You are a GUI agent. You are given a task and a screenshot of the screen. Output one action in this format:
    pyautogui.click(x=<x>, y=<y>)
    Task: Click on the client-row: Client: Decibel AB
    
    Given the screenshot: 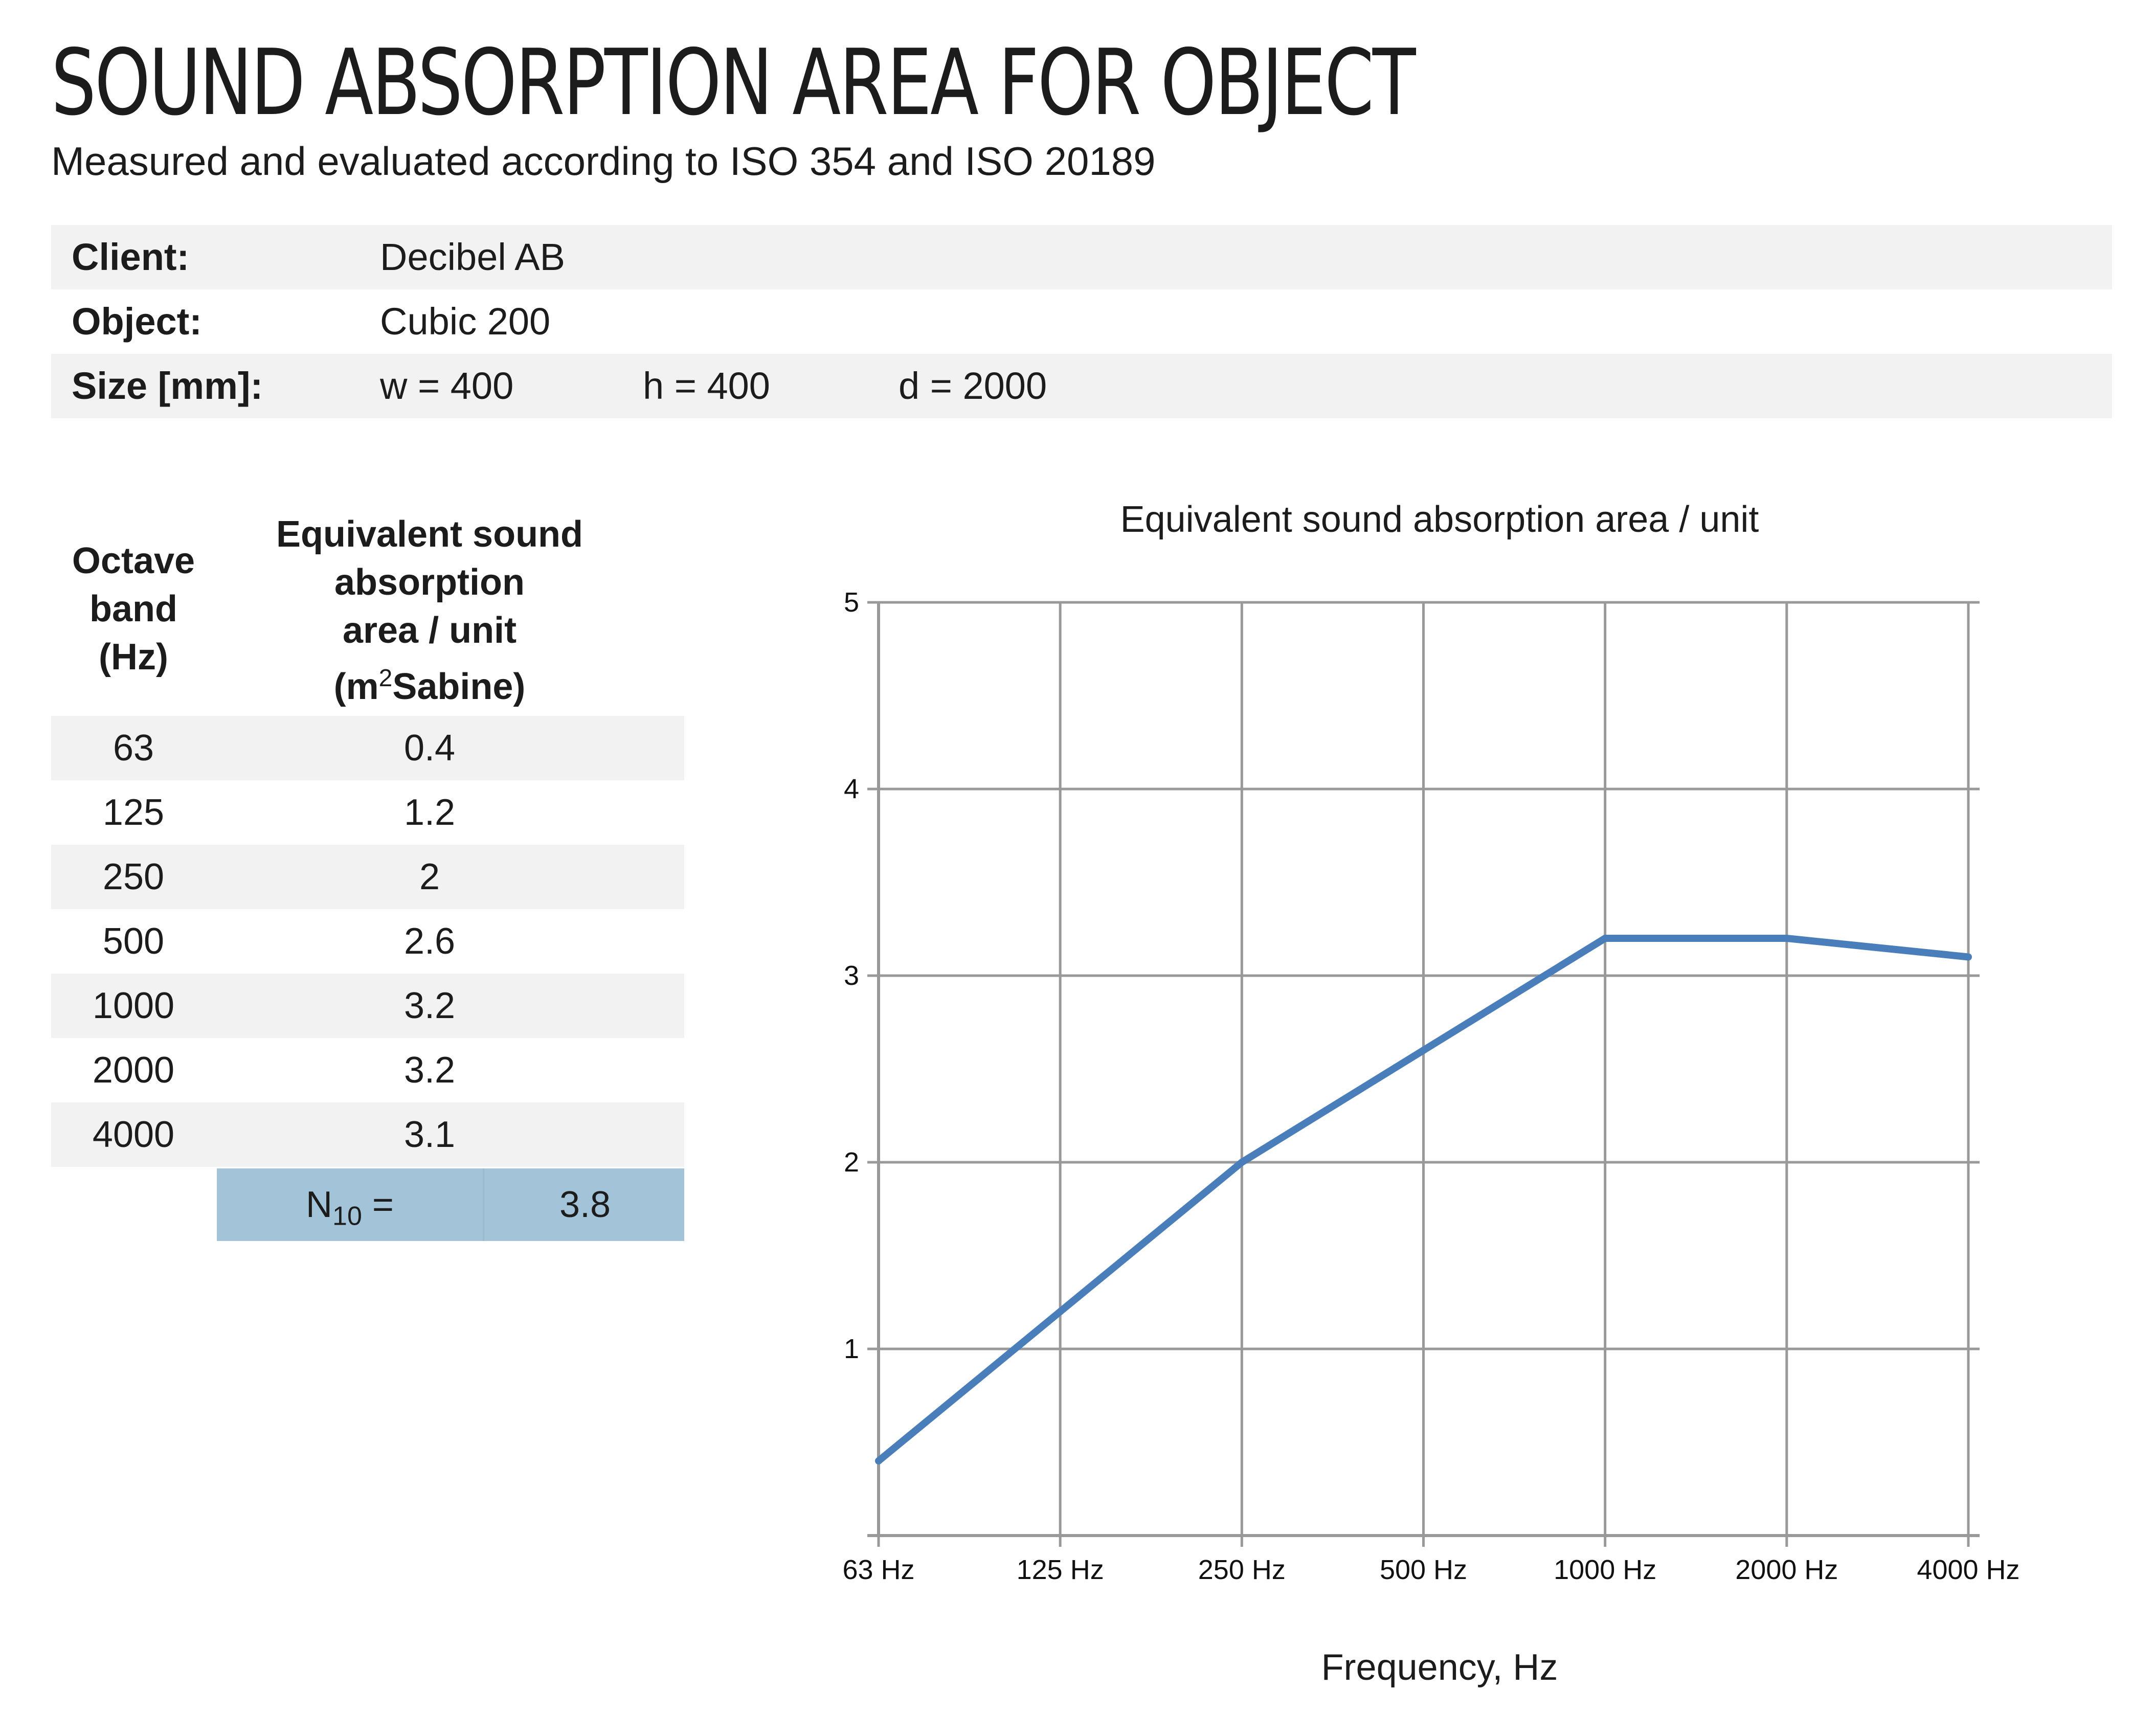 What is the action you would take?
    pyautogui.click(x=1081, y=257)
    